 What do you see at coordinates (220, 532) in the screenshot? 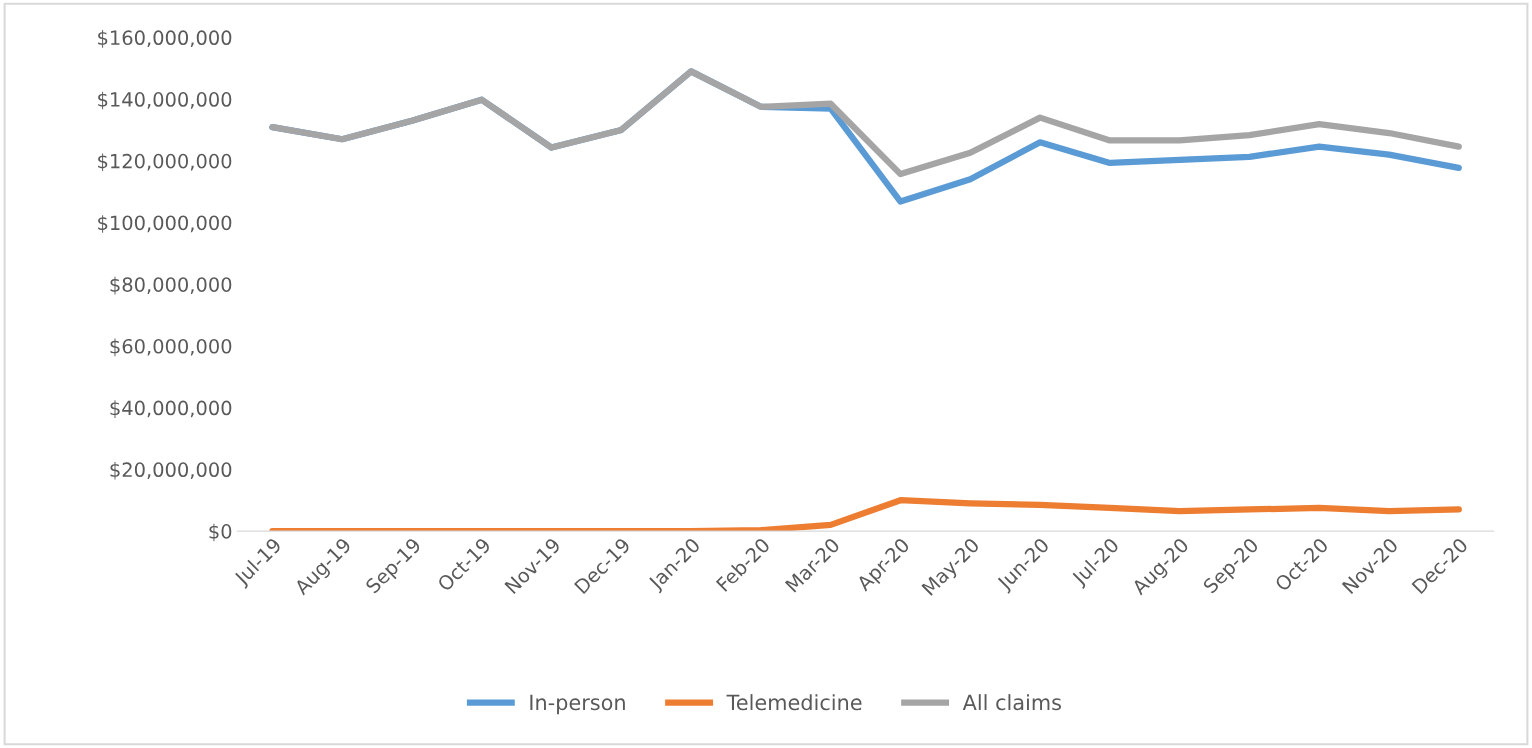
I see `y-tick-label: $0` at bounding box center [220, 532].